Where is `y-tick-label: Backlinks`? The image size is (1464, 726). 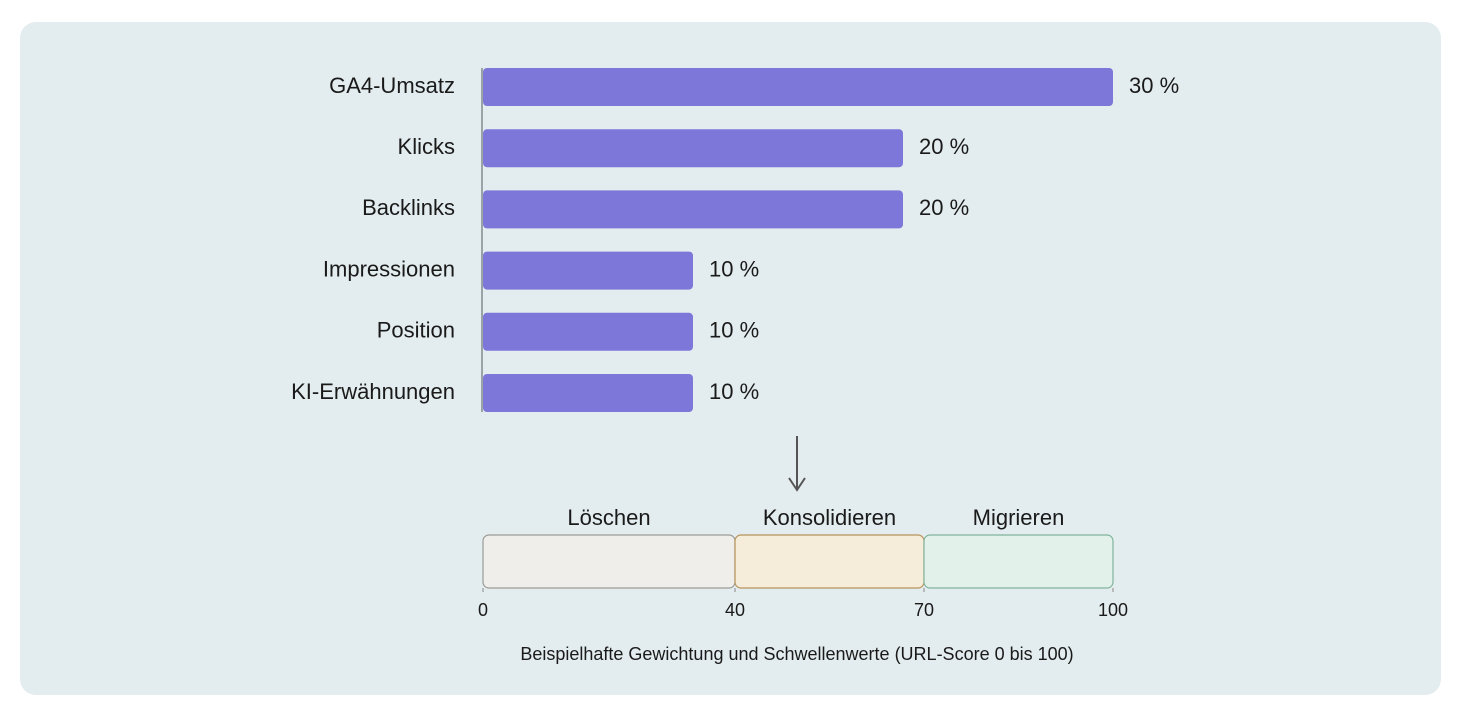
y-tick-label: Backlinks is located at coordinates (408, 207).